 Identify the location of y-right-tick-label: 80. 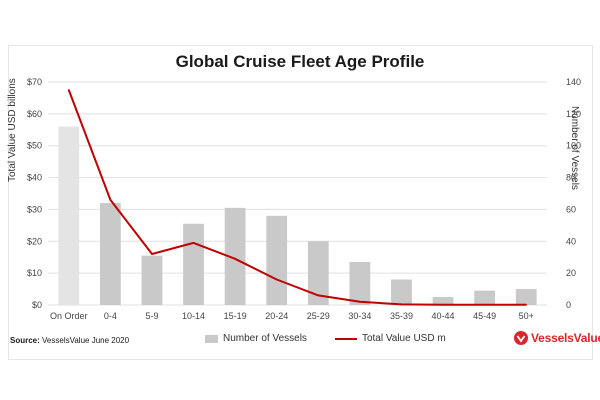
(571, 178).